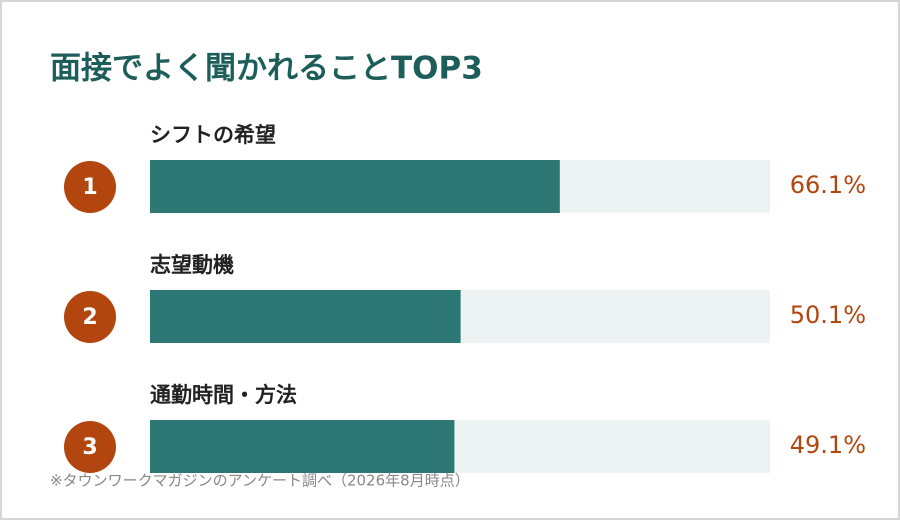 This screenshot has height=524, width=900. I want to click on rank-number: 2, so click(89, 317).